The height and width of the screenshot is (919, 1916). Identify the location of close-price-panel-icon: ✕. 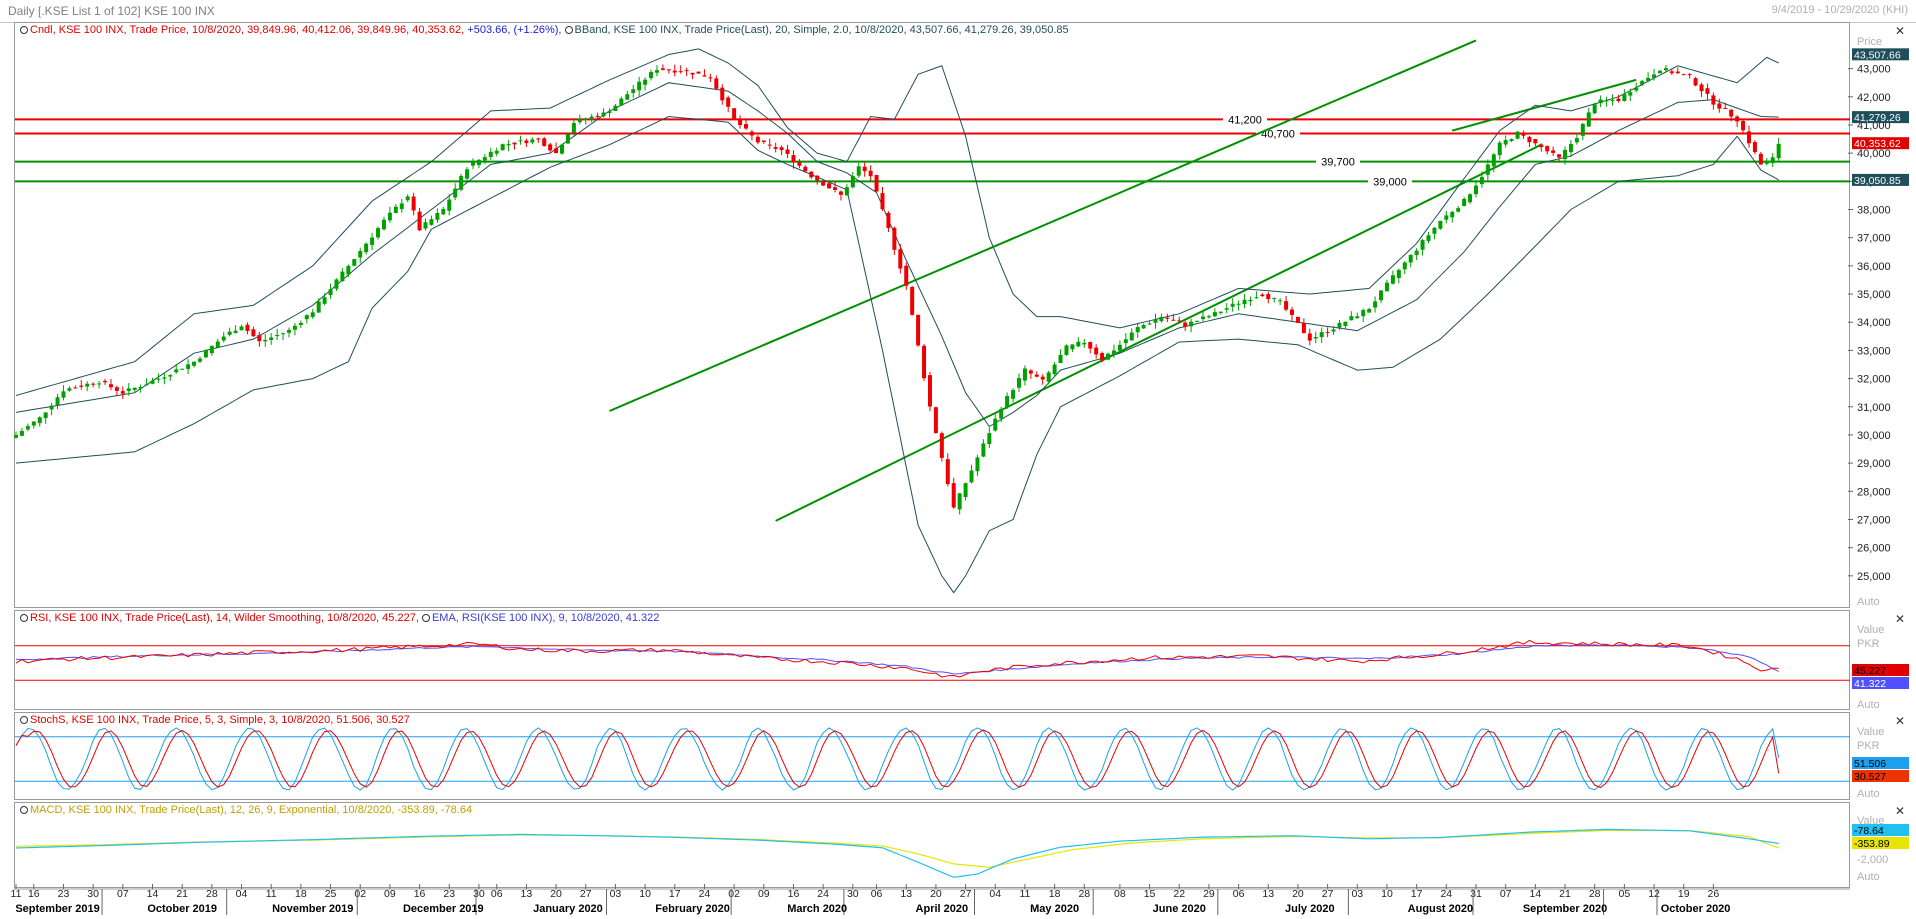
(1900, 31).